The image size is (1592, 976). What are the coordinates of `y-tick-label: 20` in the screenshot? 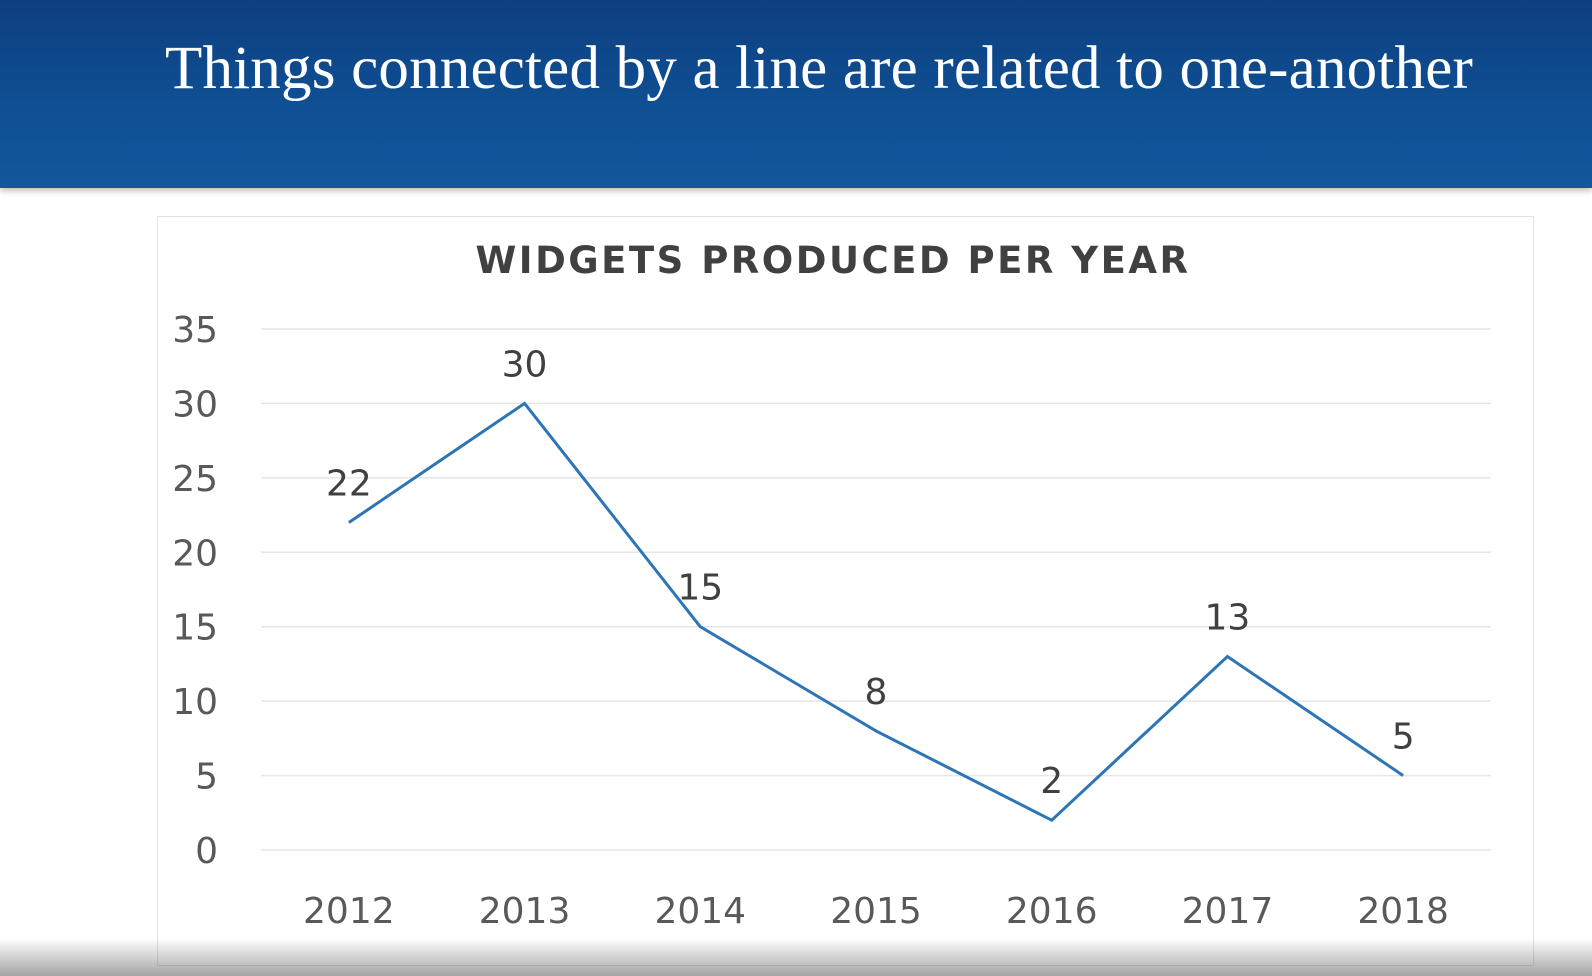 It's located at (195, 553).